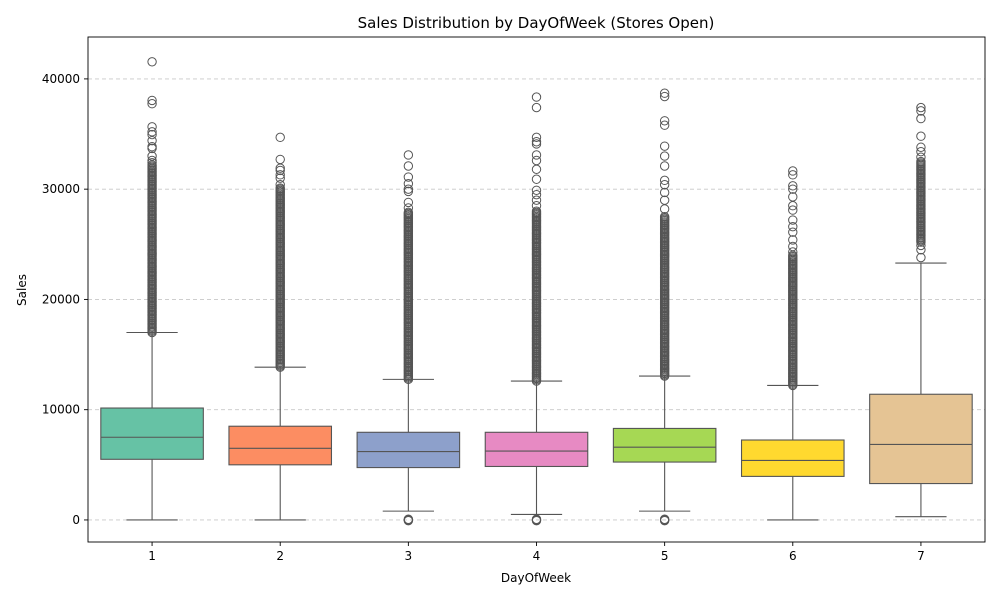 This screenshot has width=1000, height=600. Describe the element at coordinates (409, 556) in the screenshot. I see `x-tick-label: 3` at that location.